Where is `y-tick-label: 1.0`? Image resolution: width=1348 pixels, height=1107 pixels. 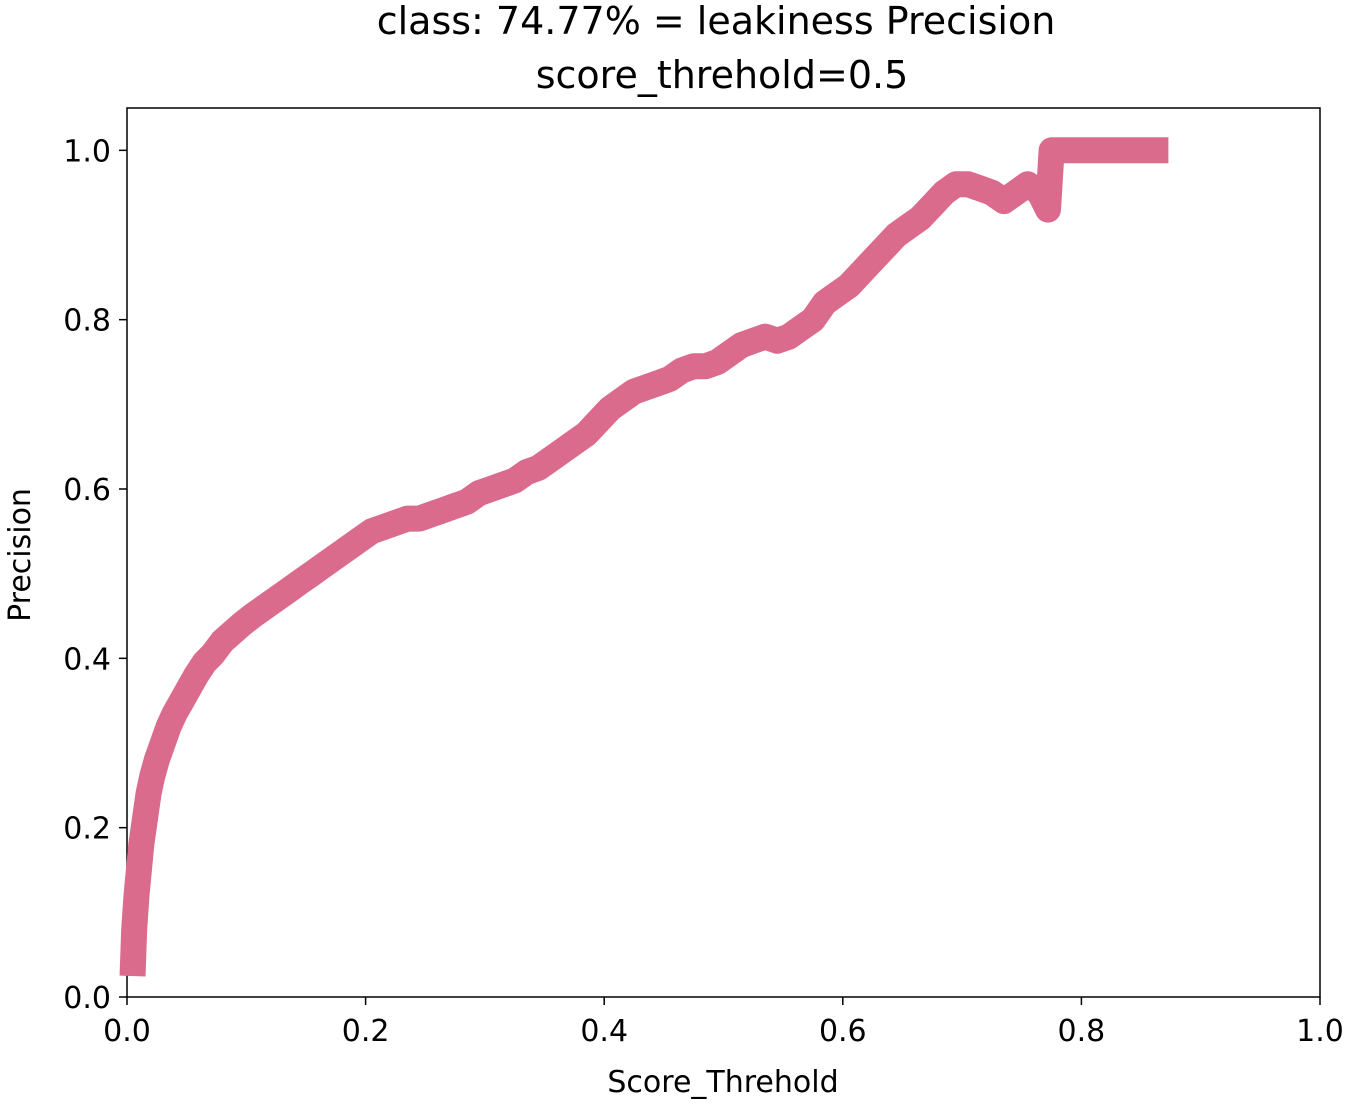
y-tick-label: 1.0 is located at coordinates (87, 151).